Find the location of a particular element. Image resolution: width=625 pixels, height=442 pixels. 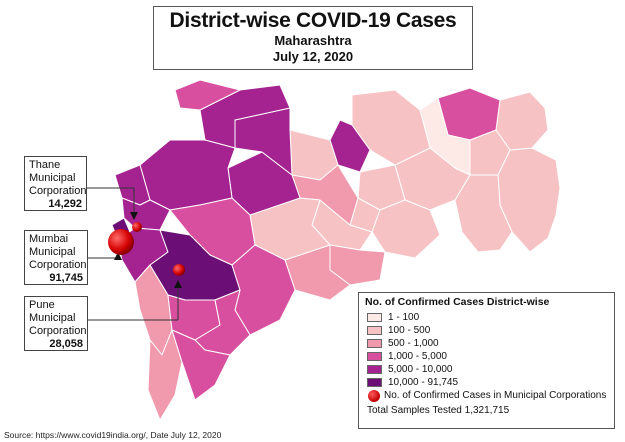

callout-thane: Thane Municipal Corporation 14,292 is located at coordinates (55, 183).